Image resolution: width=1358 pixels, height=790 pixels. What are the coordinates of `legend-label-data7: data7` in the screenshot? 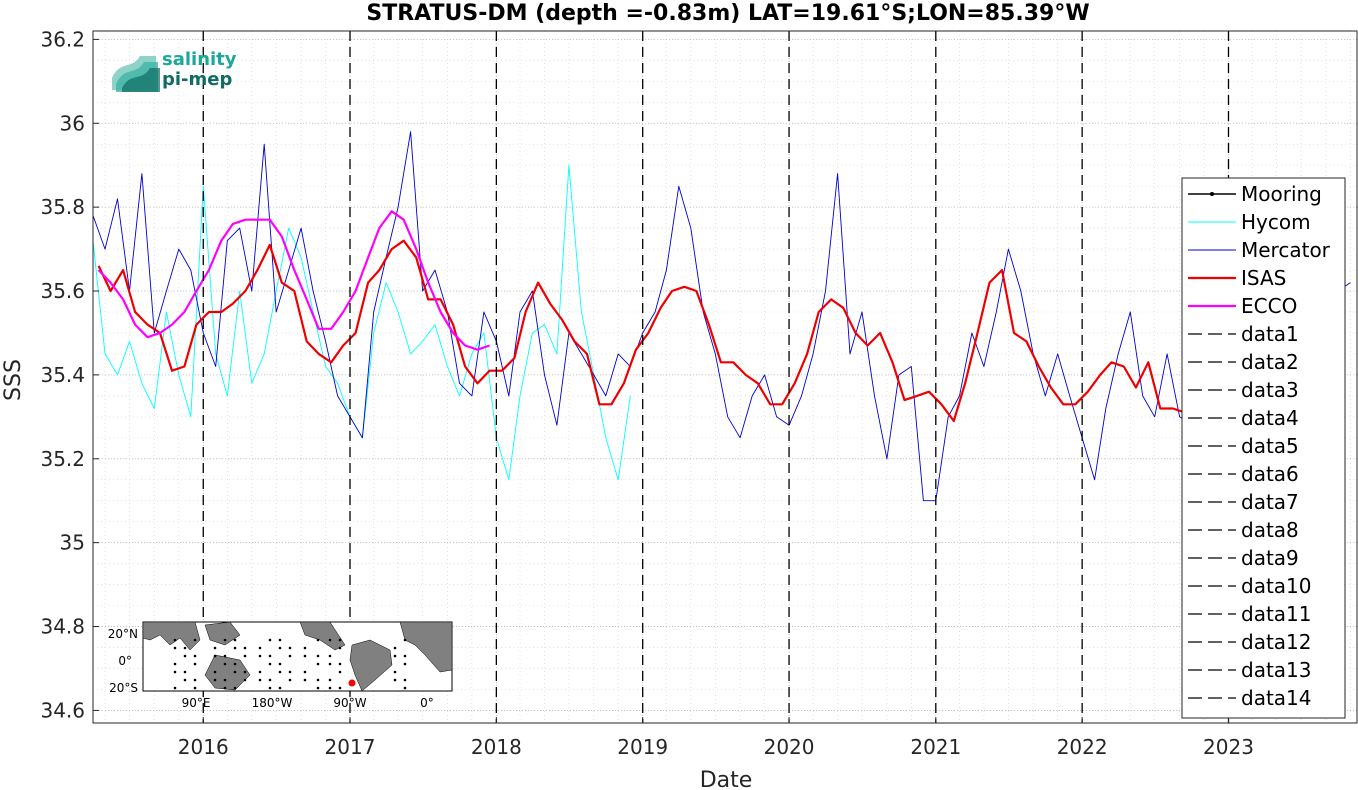 It's located at (1270, 502).